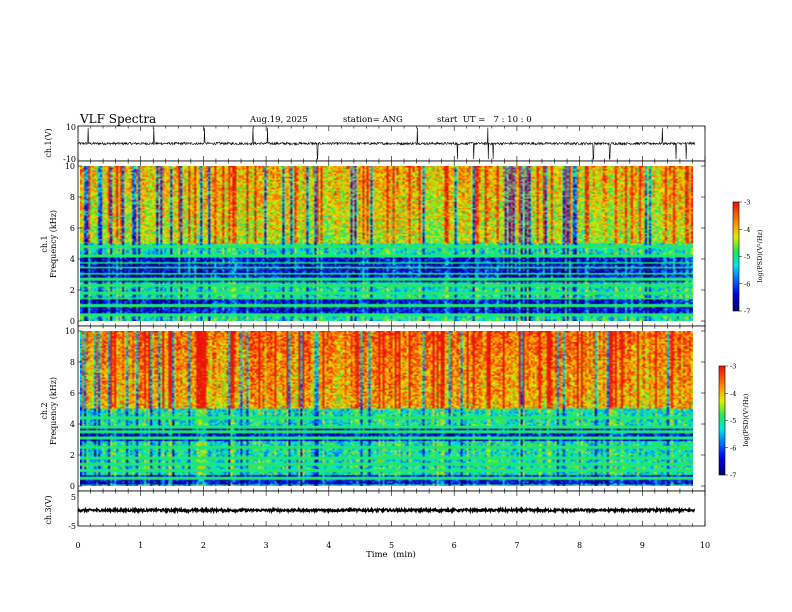 The width and height of the screenshot is (792, 612). I want to click on ch1-colorbar-label: log(PSD)(V²/Hz), so click(760, 255).